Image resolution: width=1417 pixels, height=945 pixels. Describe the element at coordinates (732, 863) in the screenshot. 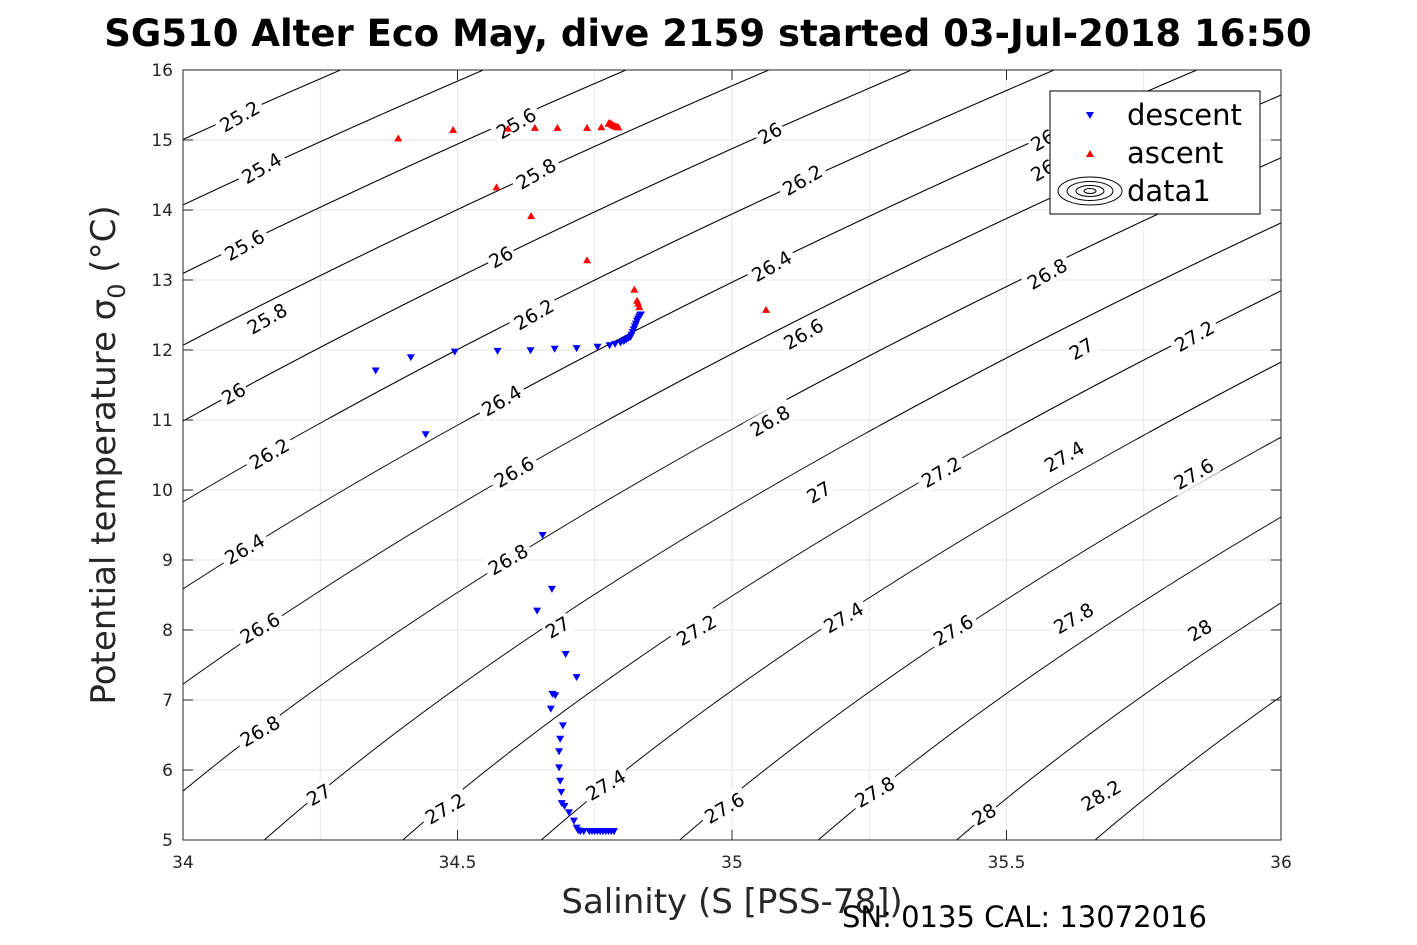

I see `x-tick-label: 35` at that location.